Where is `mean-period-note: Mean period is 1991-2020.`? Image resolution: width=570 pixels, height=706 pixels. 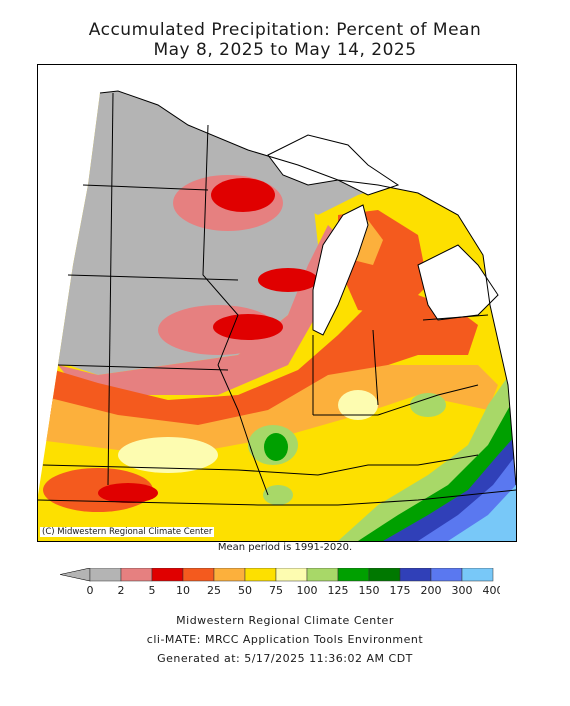
mean-period-note: Mean period is 1991-2020. is located at coordinates (285, 547).